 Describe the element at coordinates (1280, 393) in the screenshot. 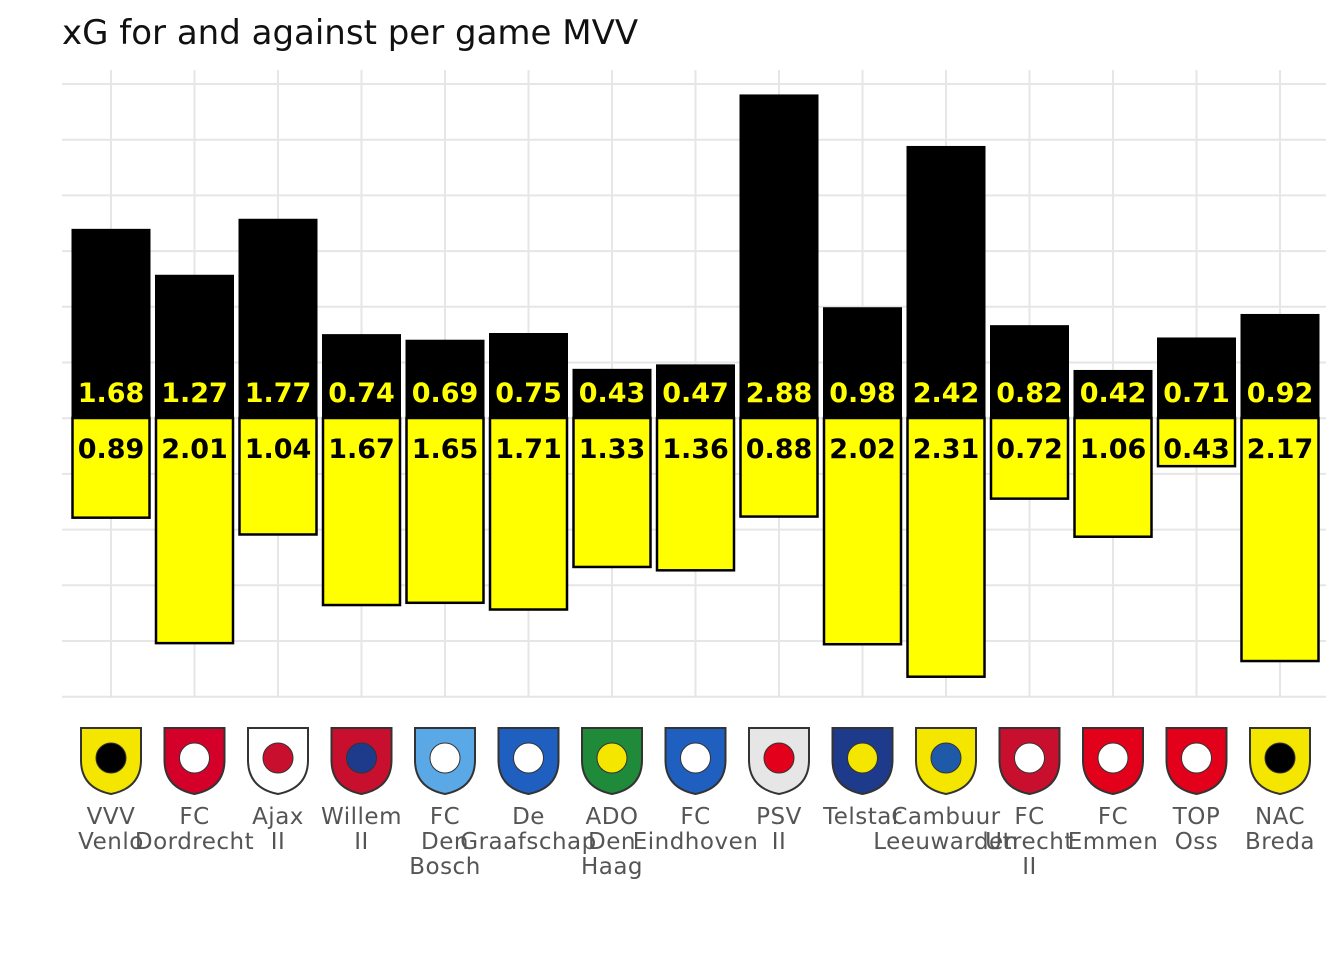

I see `data-label-xg-for: 0.92` at that location.